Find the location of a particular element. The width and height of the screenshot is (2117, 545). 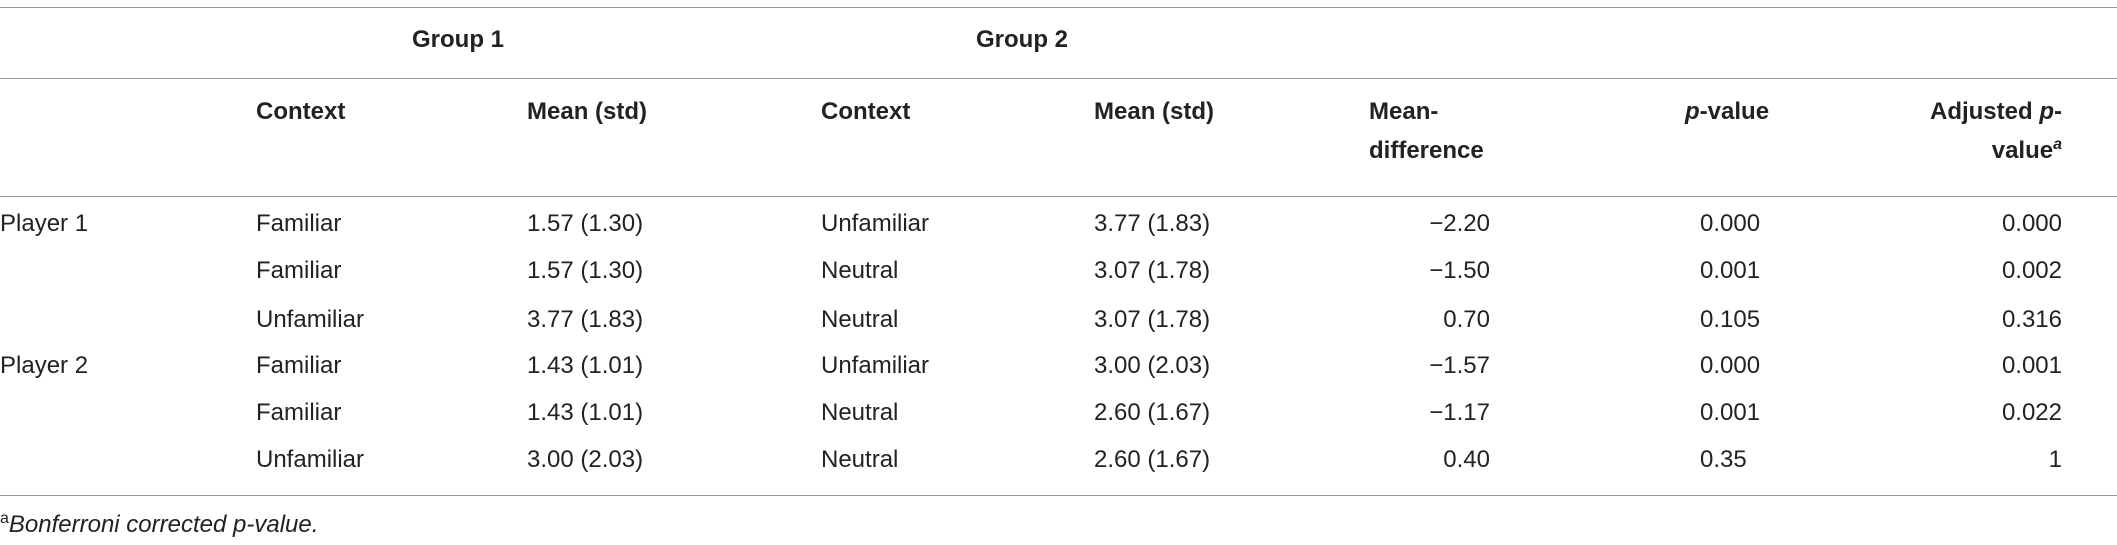

table-cell: −2.20 is located at coordinates (1459, 223).